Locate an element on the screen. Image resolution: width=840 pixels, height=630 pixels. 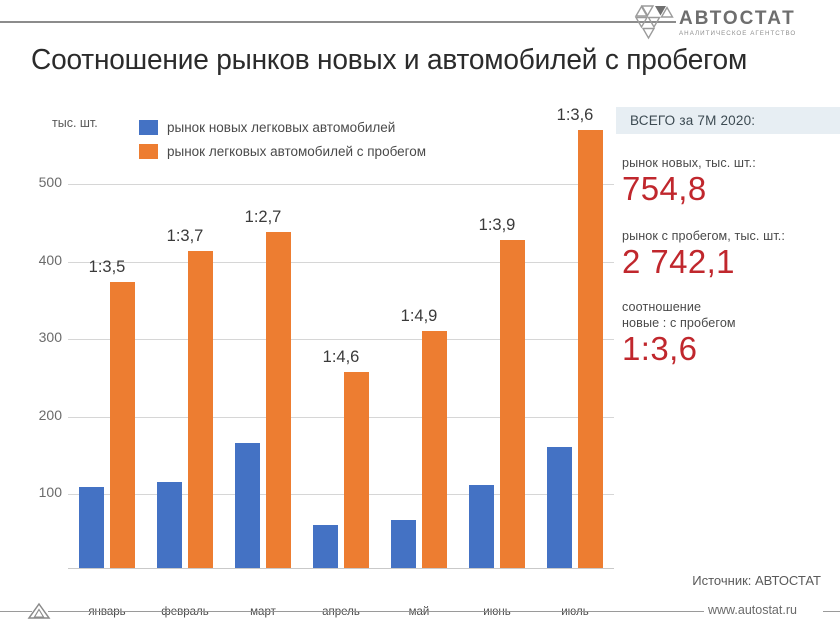
x-tick-label: июль is located at coordinates (575, 612).